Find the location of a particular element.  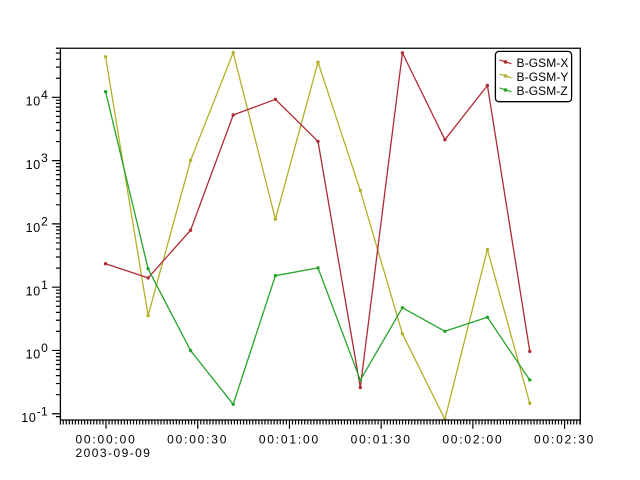

svg-text: B-GSM-Y is located at coordinates (543, 77).